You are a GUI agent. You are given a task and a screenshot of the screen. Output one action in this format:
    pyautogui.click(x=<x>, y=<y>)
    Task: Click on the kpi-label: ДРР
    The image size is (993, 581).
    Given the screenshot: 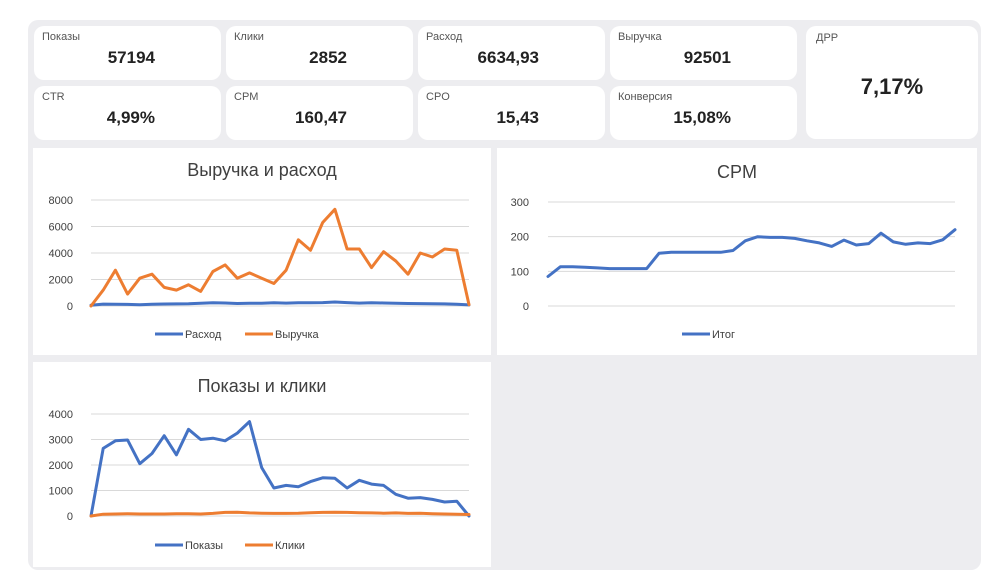 What is the action you would take?
    pyautogui.click(x=827, y=38)
    